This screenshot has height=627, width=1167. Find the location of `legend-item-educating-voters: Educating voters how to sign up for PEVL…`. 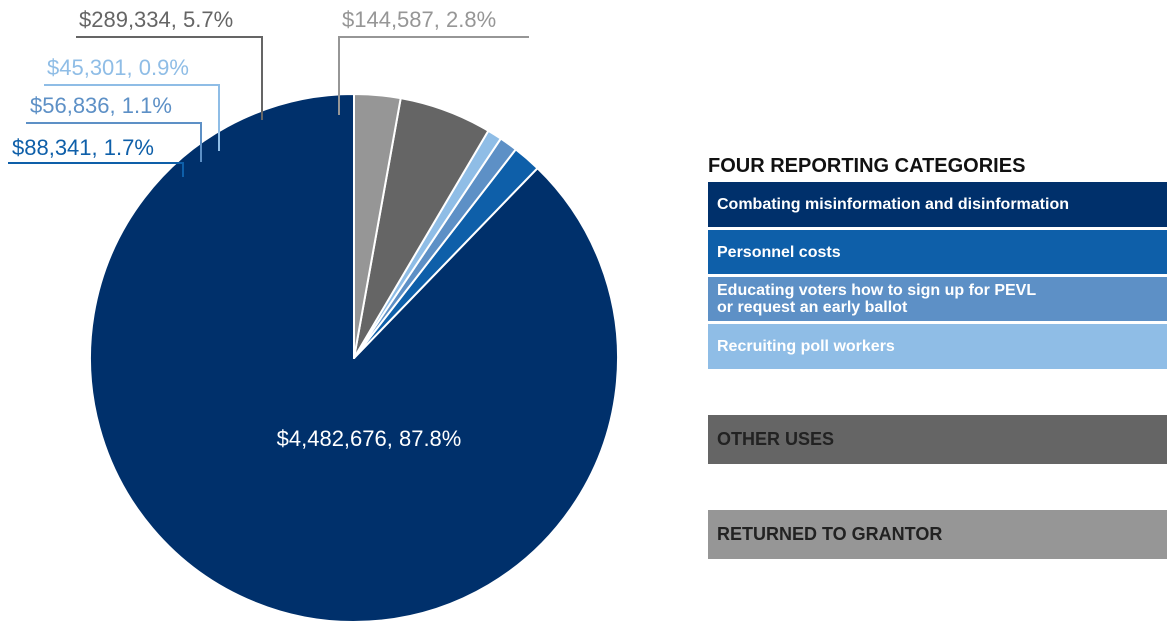

legend-item-educating-voters: Educating voters how to sign up for PEVL… is located at coordinates (937, 299).